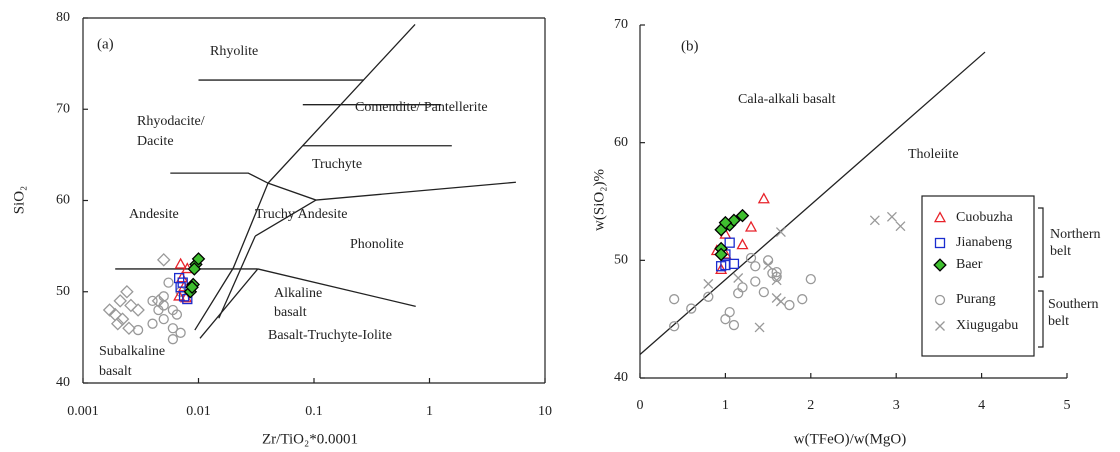  Describe the element at coordinates (154, 214) in the screenshot. I see `region-label: Andesite` at that location.